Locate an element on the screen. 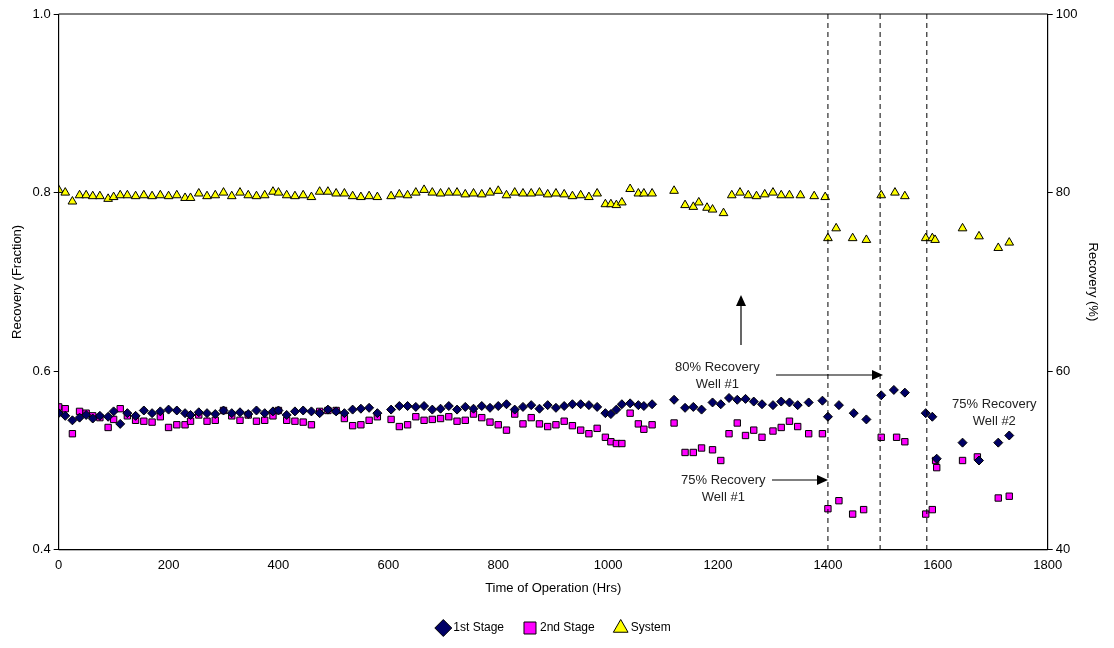 The image size is (1114, 648). y2-axis-title: Recovery (%) is located at coordinates (1093, 282).